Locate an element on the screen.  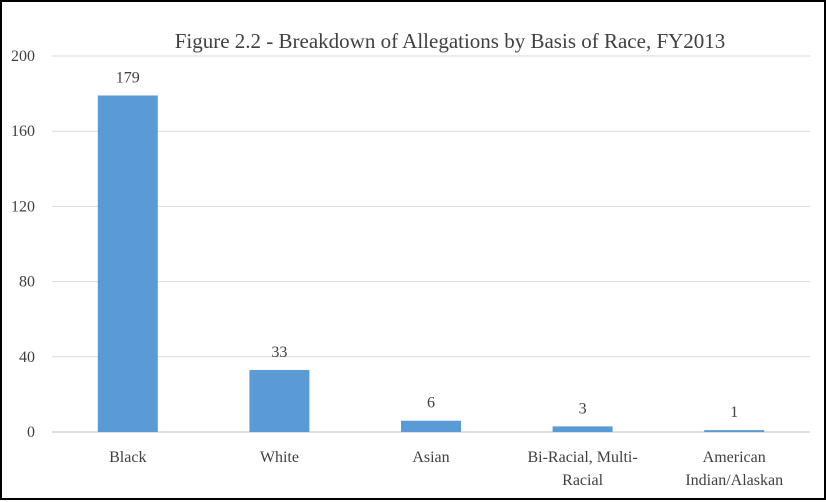
x-category-label: Bi-Racial, Multi-Racial is located at coordinates (582, 469).